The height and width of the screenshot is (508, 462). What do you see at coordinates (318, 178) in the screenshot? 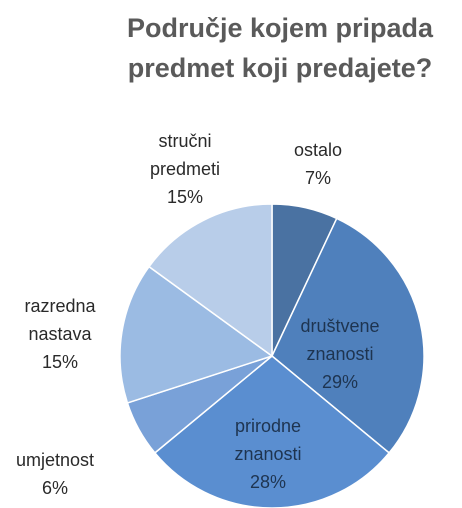
I see `value-label: 7%` at bounding box center [318, 178].